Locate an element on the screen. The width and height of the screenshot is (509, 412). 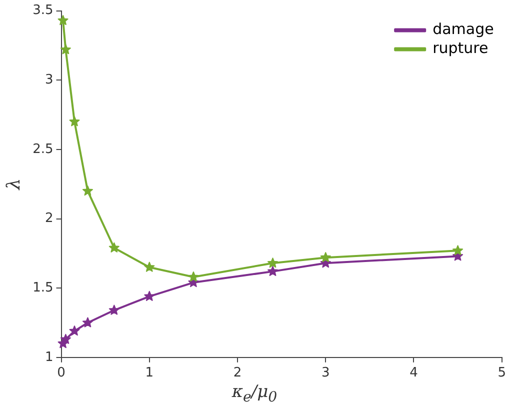
x-axis-title: κ$_{e}$/μ$_{0}$ is located at coordinates (254, 394).